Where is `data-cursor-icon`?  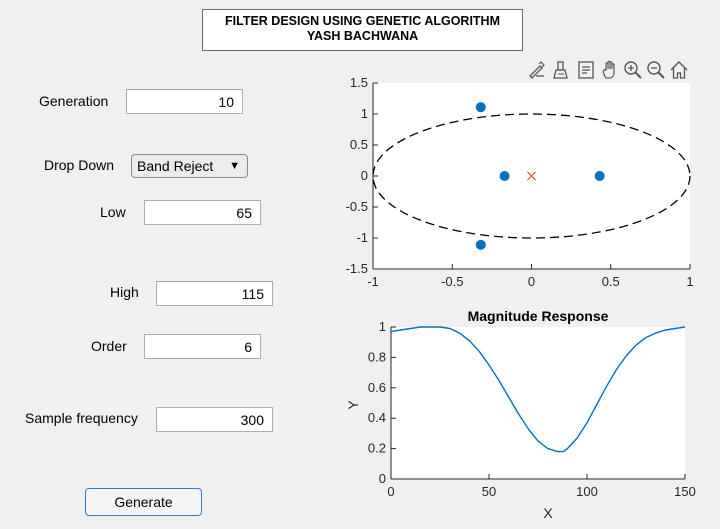 data-cursor-icon is located at coordinates (562, 70).